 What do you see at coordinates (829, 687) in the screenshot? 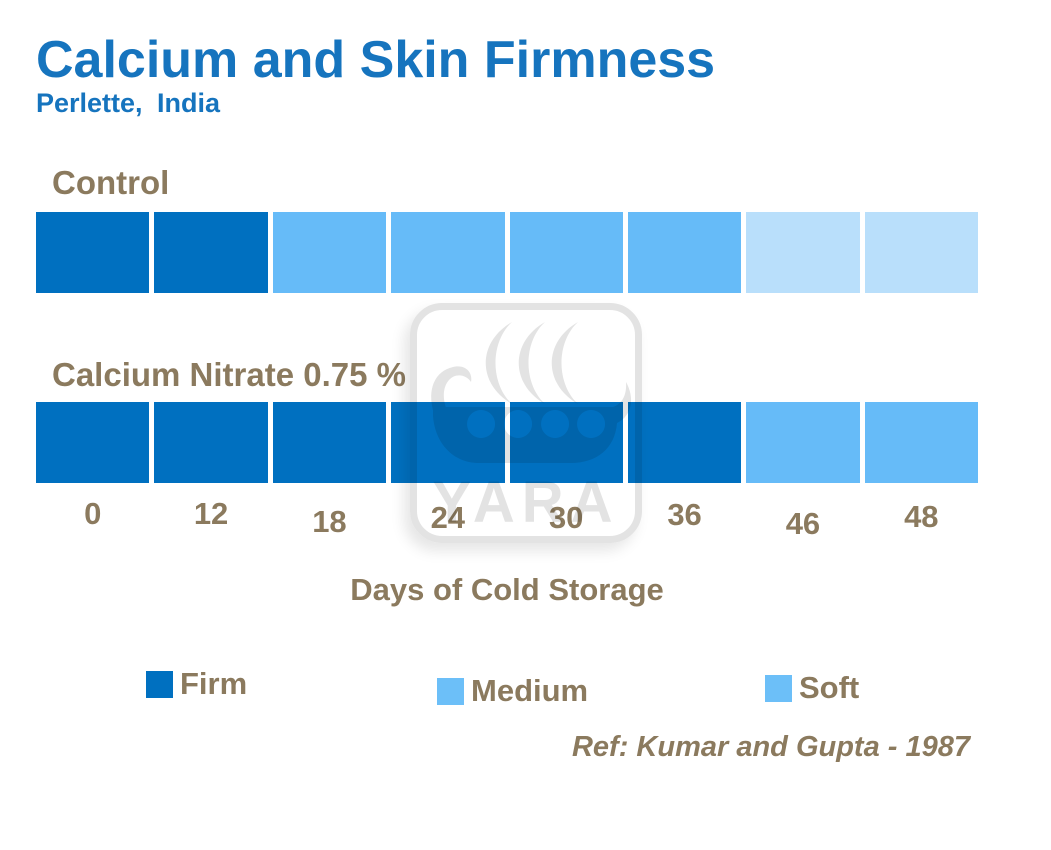
I see `legend-label: Soft` at bounding box center [829, 687].